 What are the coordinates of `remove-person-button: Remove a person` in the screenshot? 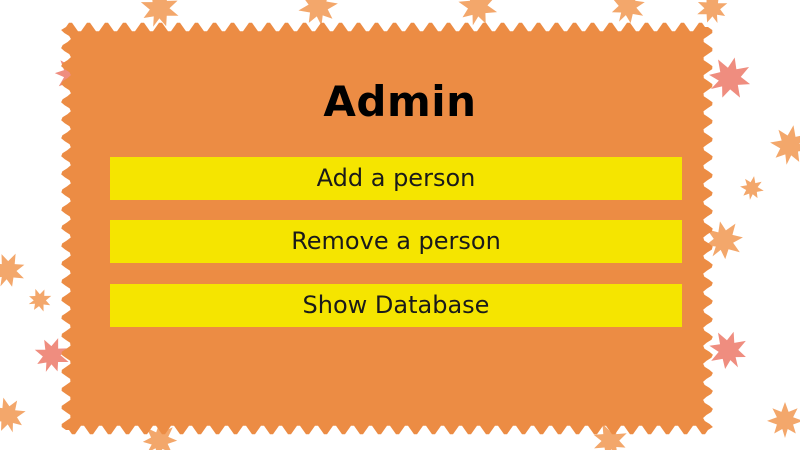 It's located at (396, 241).